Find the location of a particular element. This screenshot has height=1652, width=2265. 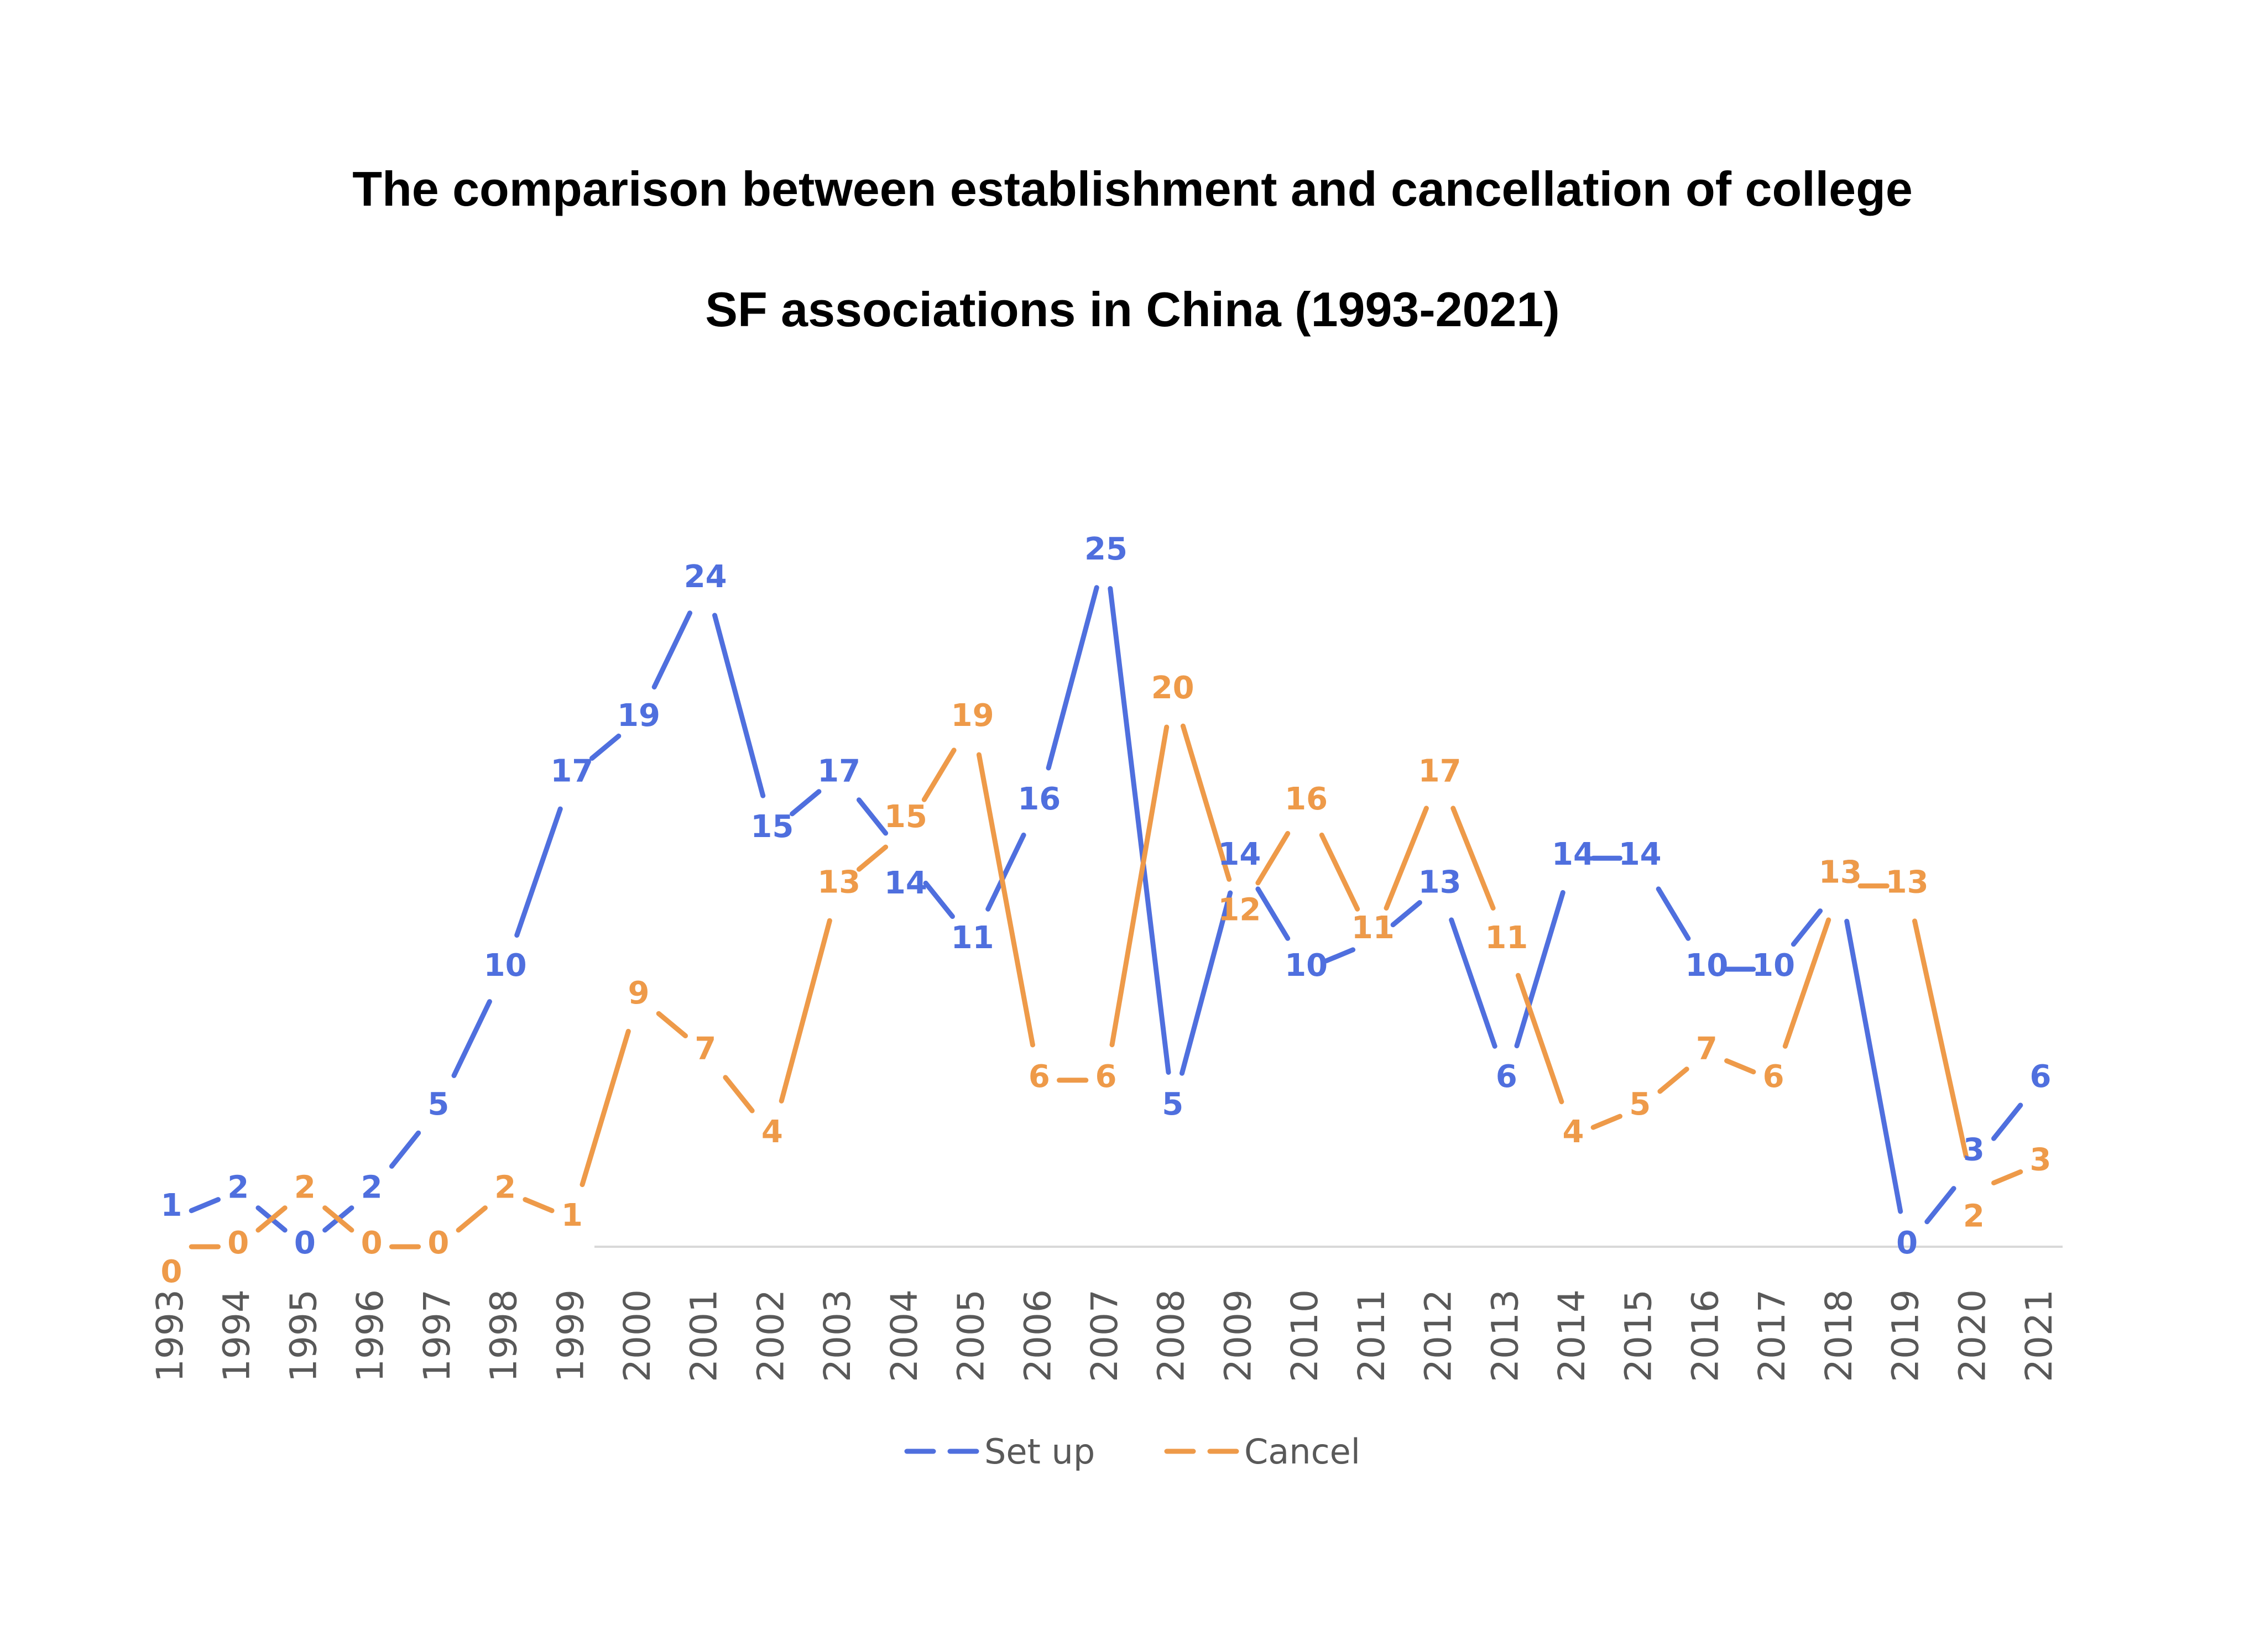

x-tick-label-2018: 2018 is located at coordinates (1839, 1335).